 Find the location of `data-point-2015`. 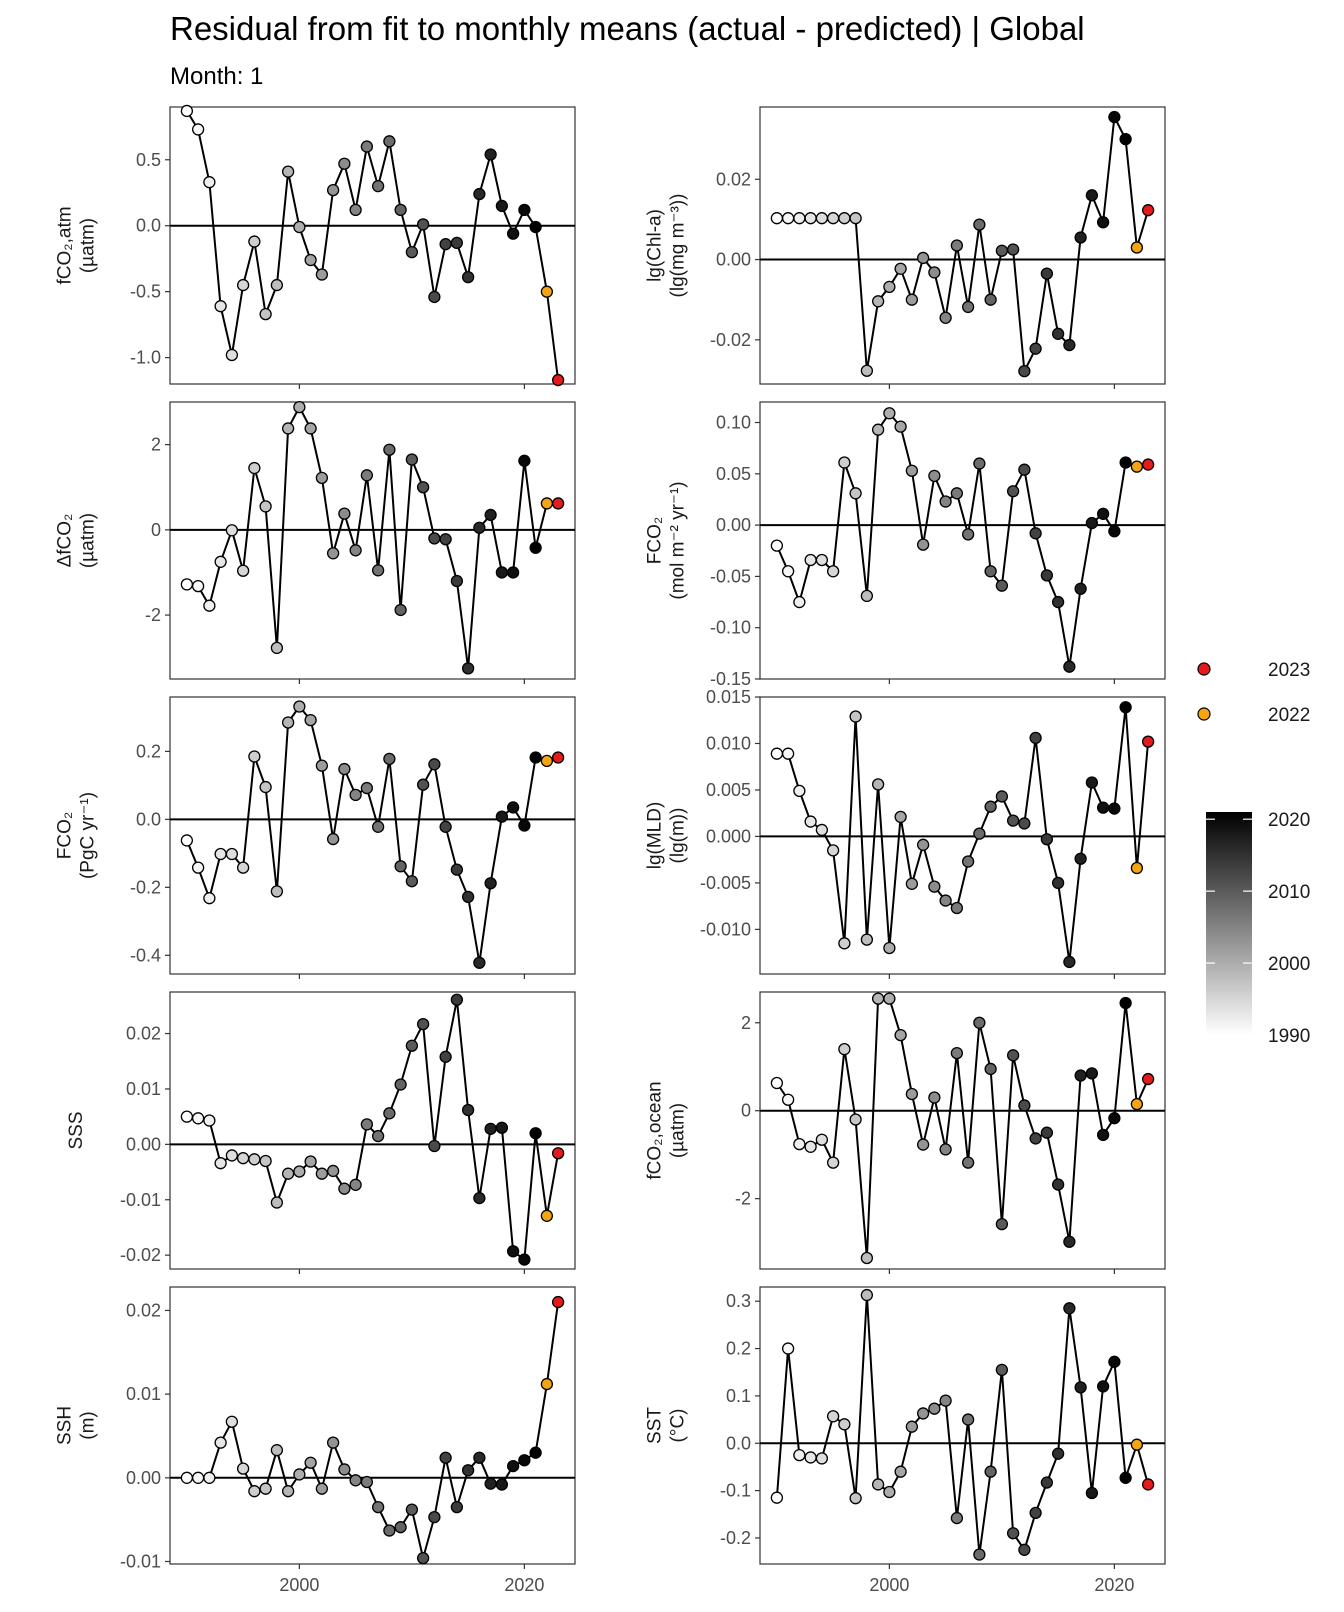

data-point-2015 is located at coordinates (1058, 602).